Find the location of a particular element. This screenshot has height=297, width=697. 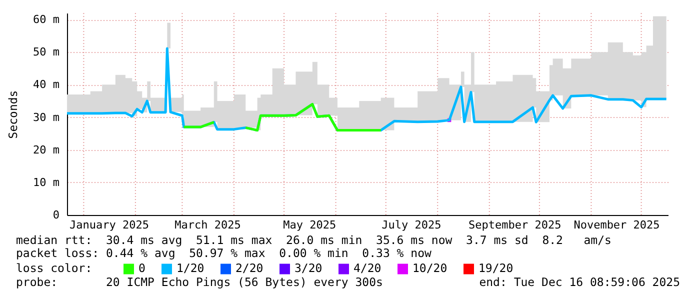

text: median rtt: 30.4 ms avg 51.1 ms max 26.0 ms min 35.6 ms now 3.7 ms sd 8.2 am/s is located at coordinates (314, 240).